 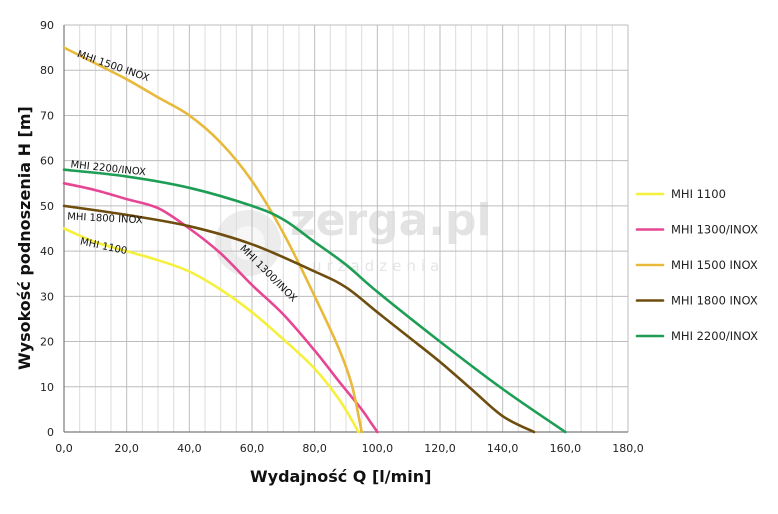 What do you see at coordinates (314, 448) in the screenshot?
I see `x-tick-label: 80,0` at bounding box center [314, 448].